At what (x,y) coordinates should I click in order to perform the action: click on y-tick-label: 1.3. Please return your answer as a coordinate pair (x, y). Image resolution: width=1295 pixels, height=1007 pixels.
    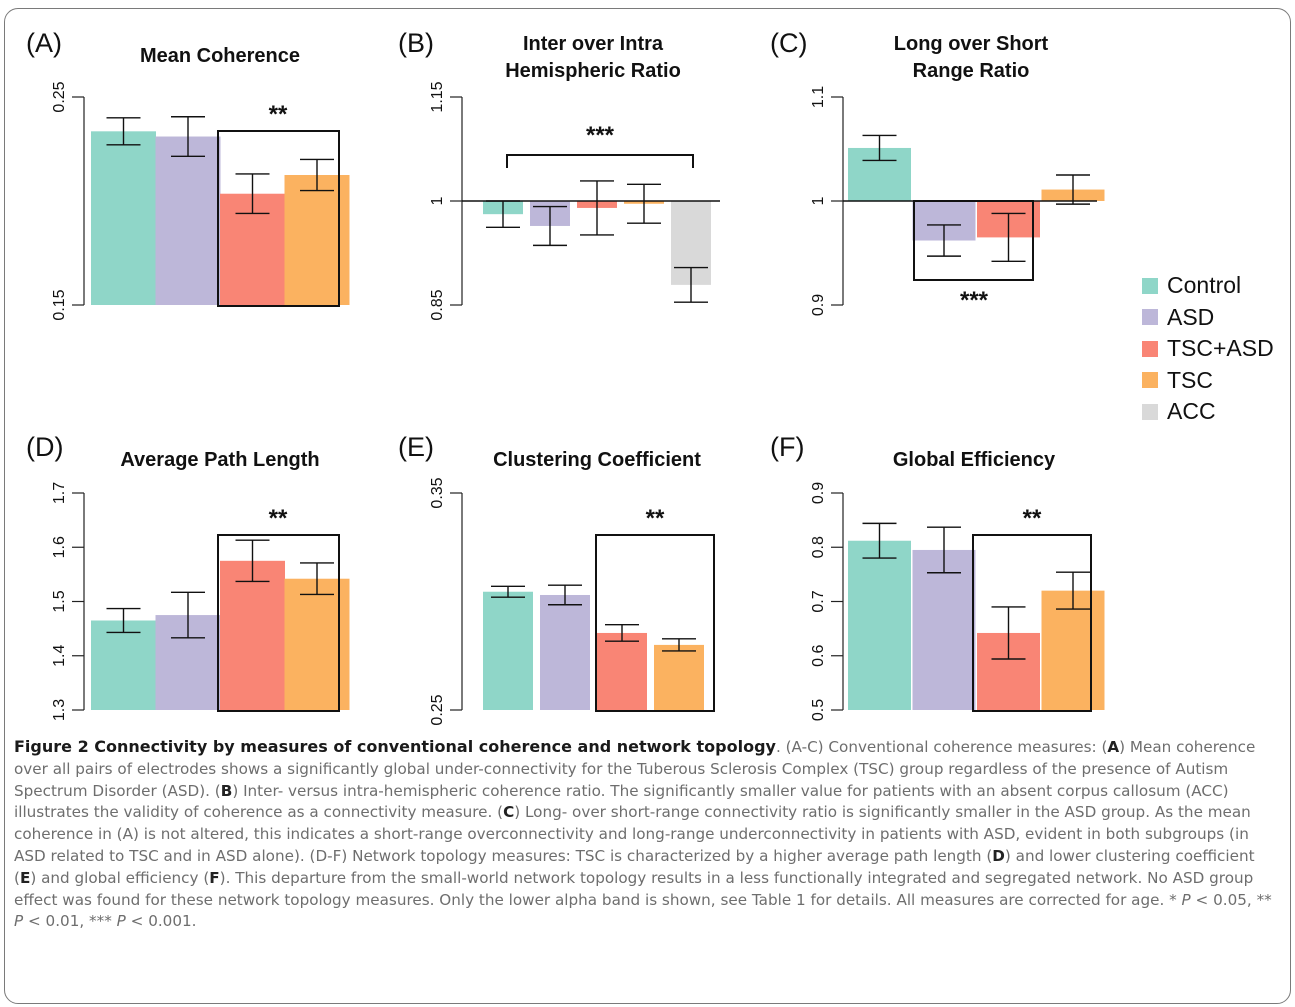
    Looking at the image, I should click on (59, 710).